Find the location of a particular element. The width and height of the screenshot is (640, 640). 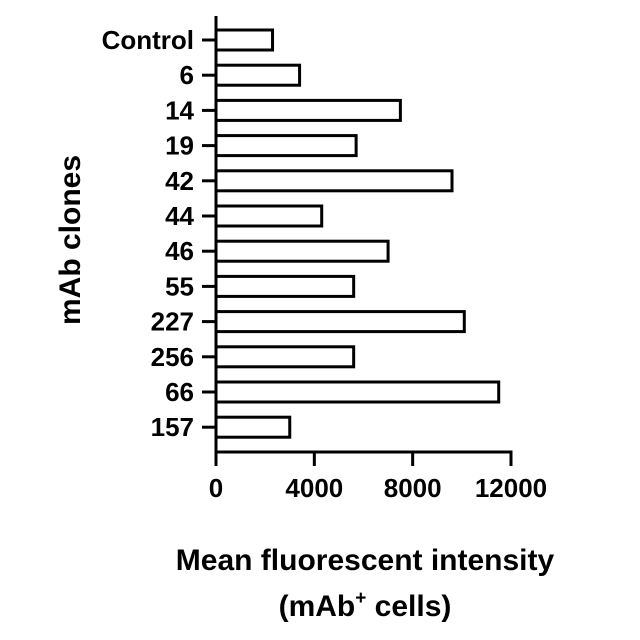

y-tick-label: 227 is located at coordinates (172, 322).